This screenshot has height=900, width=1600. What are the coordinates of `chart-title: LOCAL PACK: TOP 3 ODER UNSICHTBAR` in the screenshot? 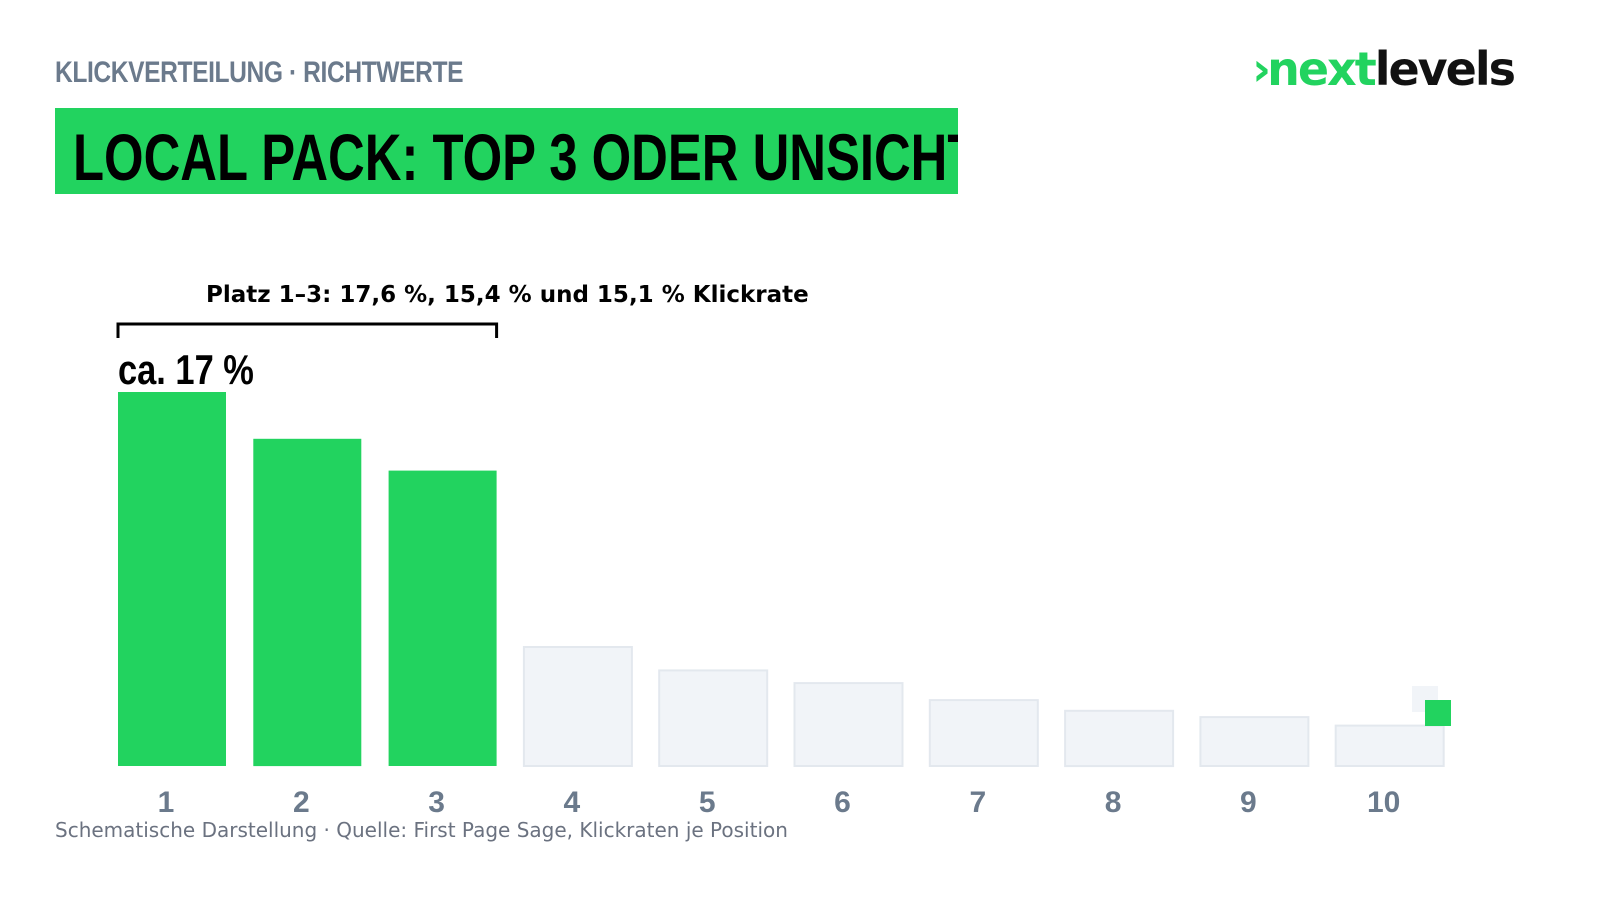 It's located at (515, 157).